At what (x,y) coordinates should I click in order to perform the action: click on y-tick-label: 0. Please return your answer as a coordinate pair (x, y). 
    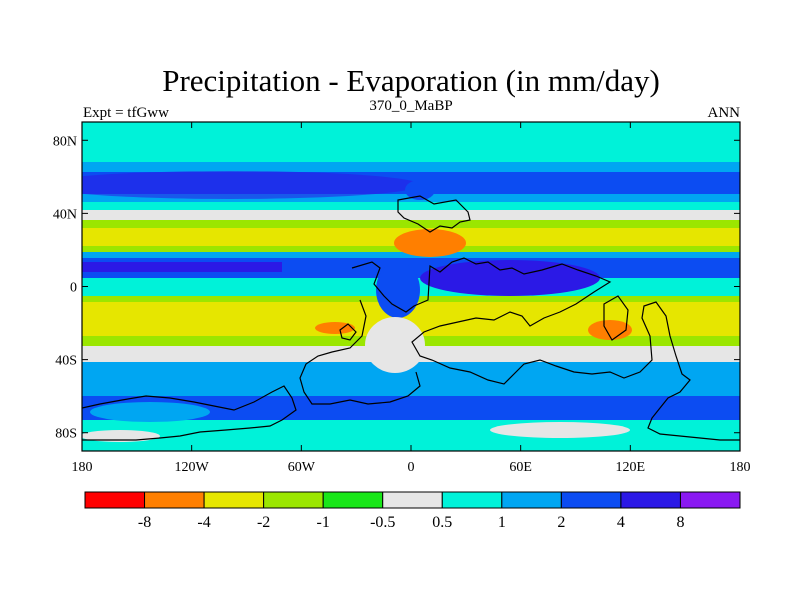
    Looking at the image, I should click on (73, 288).